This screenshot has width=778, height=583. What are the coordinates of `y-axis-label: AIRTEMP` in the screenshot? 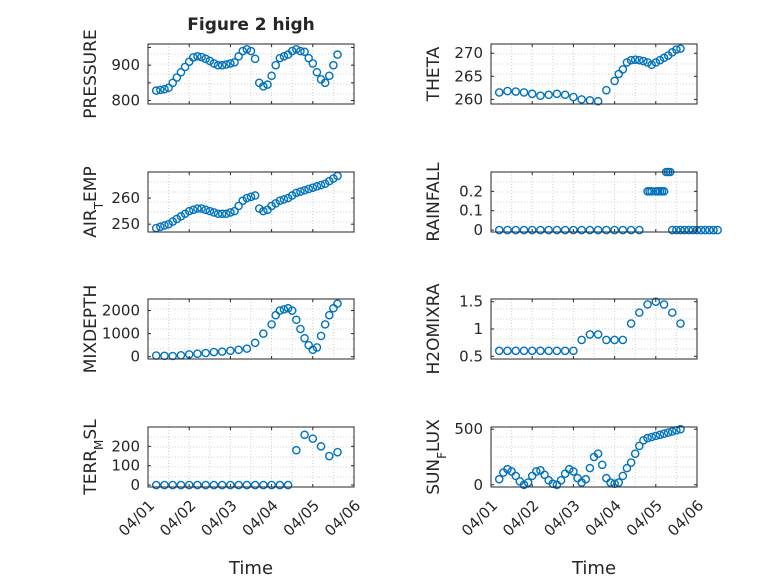 It's located at (93, 201).